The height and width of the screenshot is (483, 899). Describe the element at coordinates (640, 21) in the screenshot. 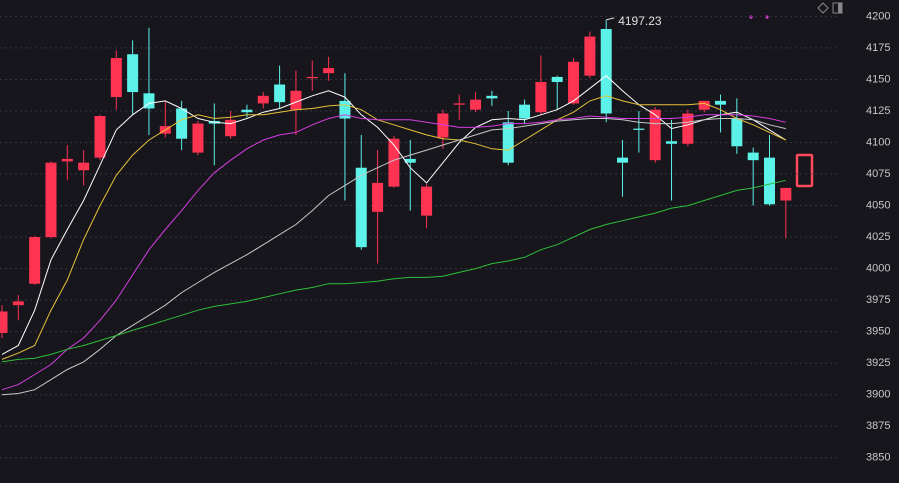

I see `high-label: 4197.23` at that location.